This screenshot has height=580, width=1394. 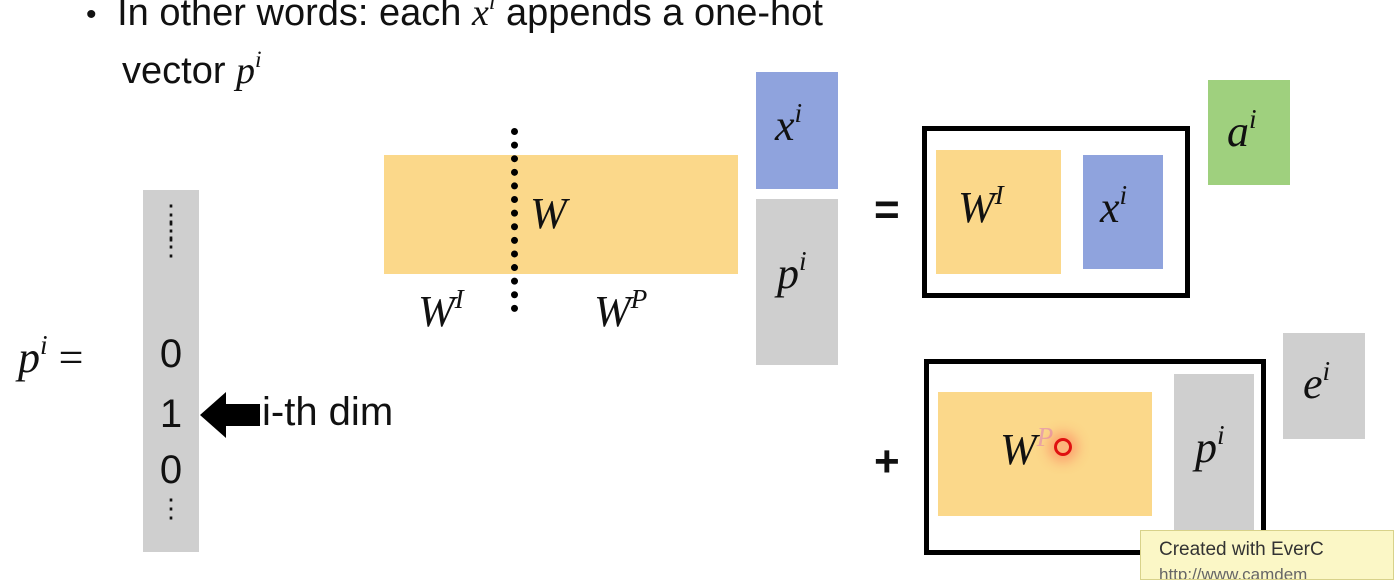 I want to click on result-a-vector, so click(x=1249, y=132).